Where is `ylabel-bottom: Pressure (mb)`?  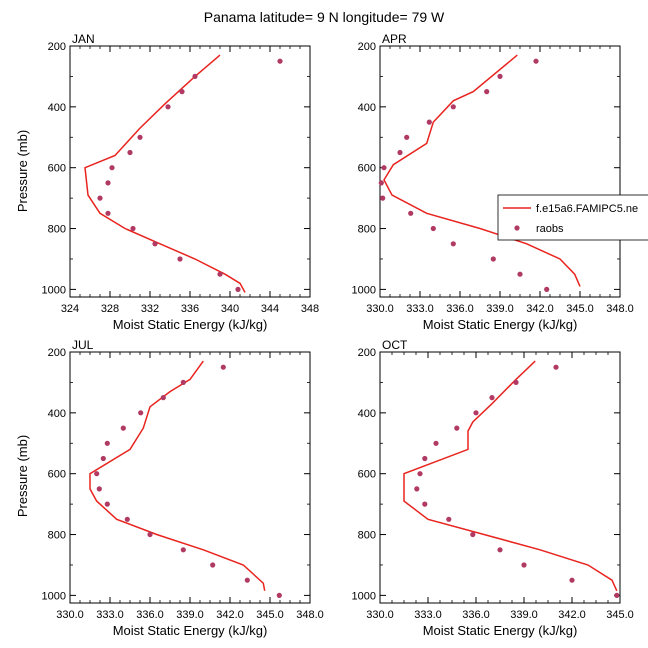
ylabel-bottom: Pressure (mb) is located at coordinates (22, 476).